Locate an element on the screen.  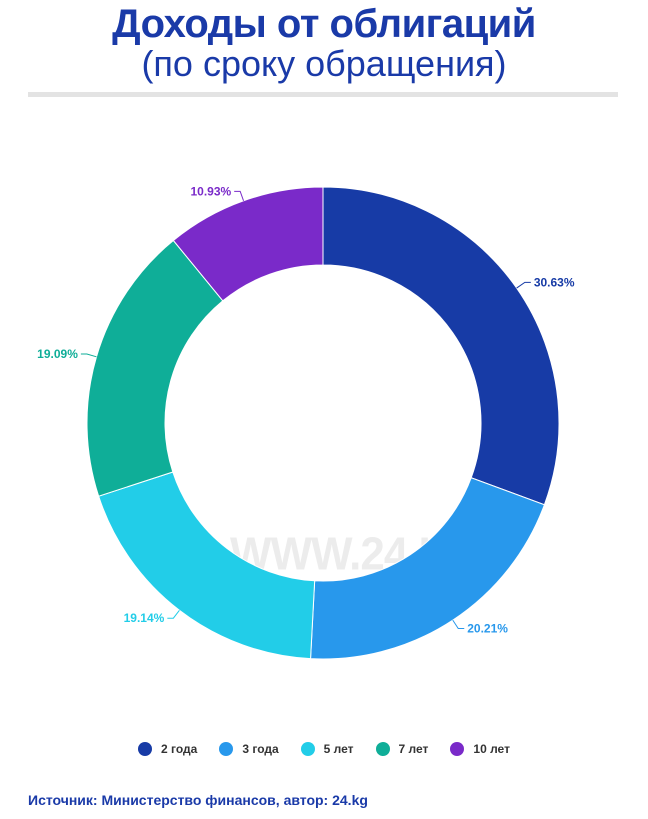
chart-subtitle: (по сроку обращения) is located at coordinates (324, 63).